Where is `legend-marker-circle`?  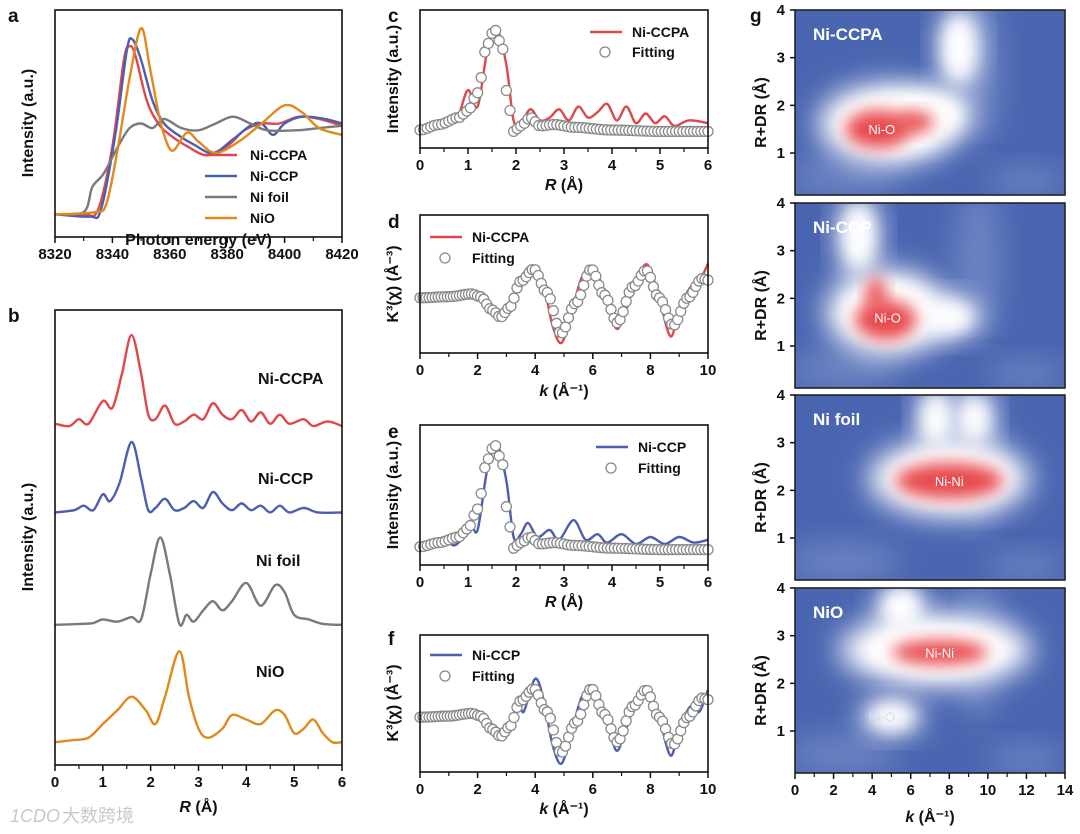
legend-marker-circle is located at coordinates (605, 52).